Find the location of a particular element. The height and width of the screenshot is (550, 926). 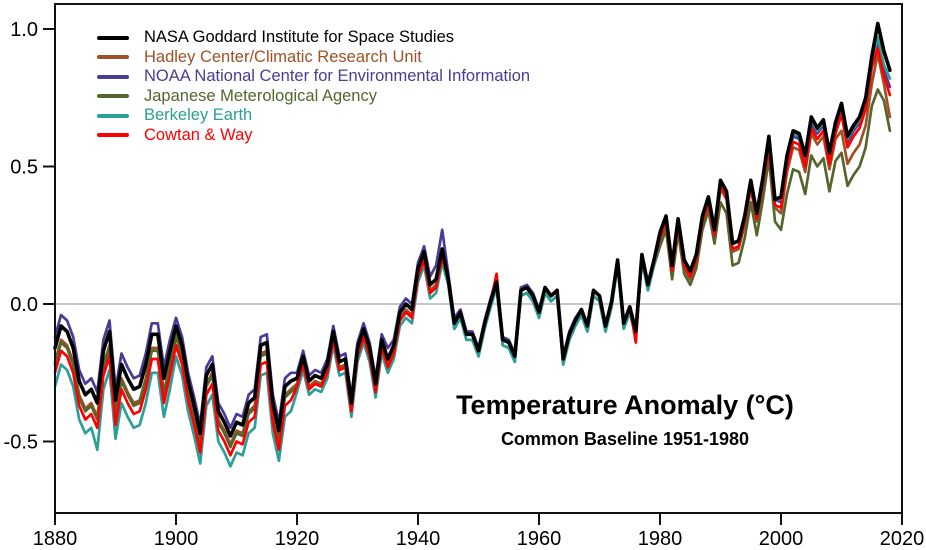

chart-subtitle: Common Baseline 1951-1980 is located at coordinates (625, 439).